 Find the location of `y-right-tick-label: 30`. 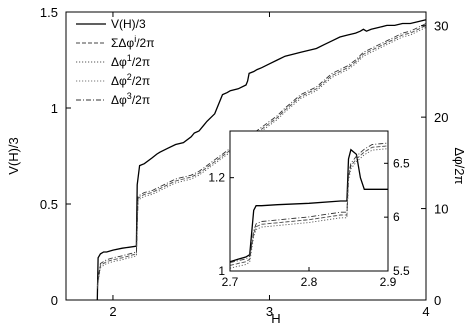

y-right-tick-label: 30 is located at coordinates (441, 26).